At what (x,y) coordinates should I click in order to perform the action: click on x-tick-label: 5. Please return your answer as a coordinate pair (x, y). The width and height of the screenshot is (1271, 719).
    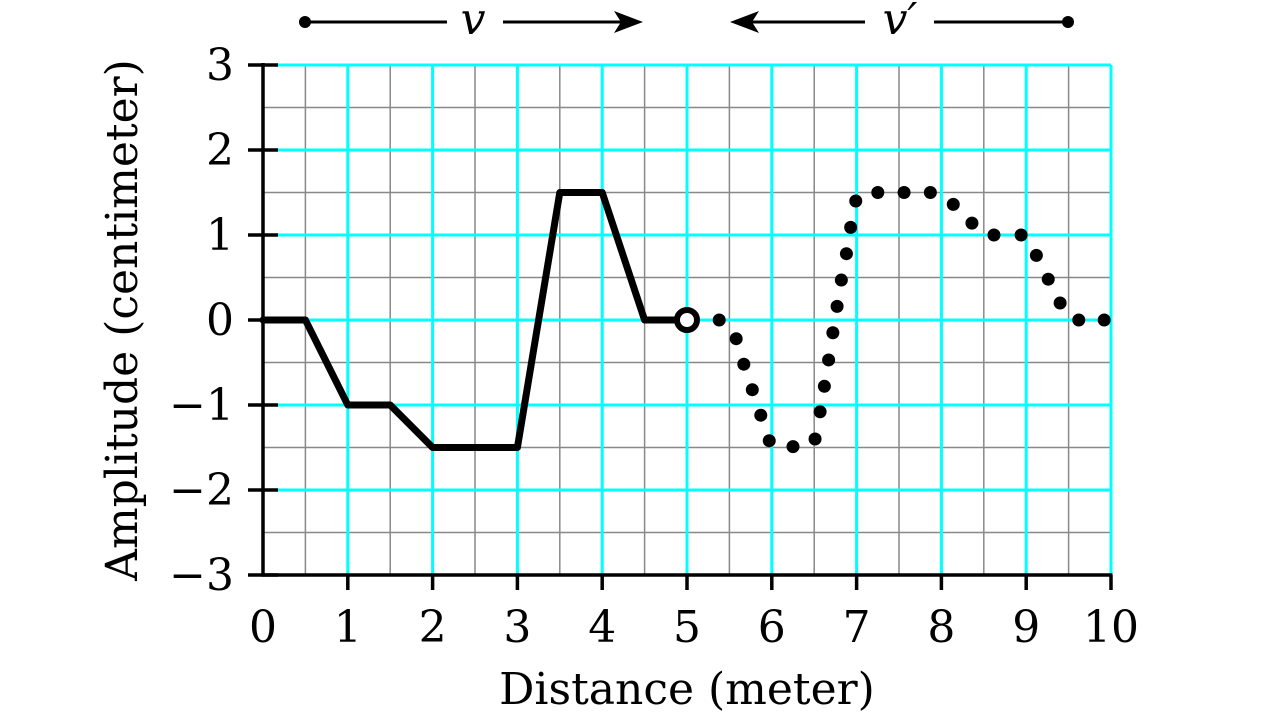
    Looking at the image, I should click on (687, 627).